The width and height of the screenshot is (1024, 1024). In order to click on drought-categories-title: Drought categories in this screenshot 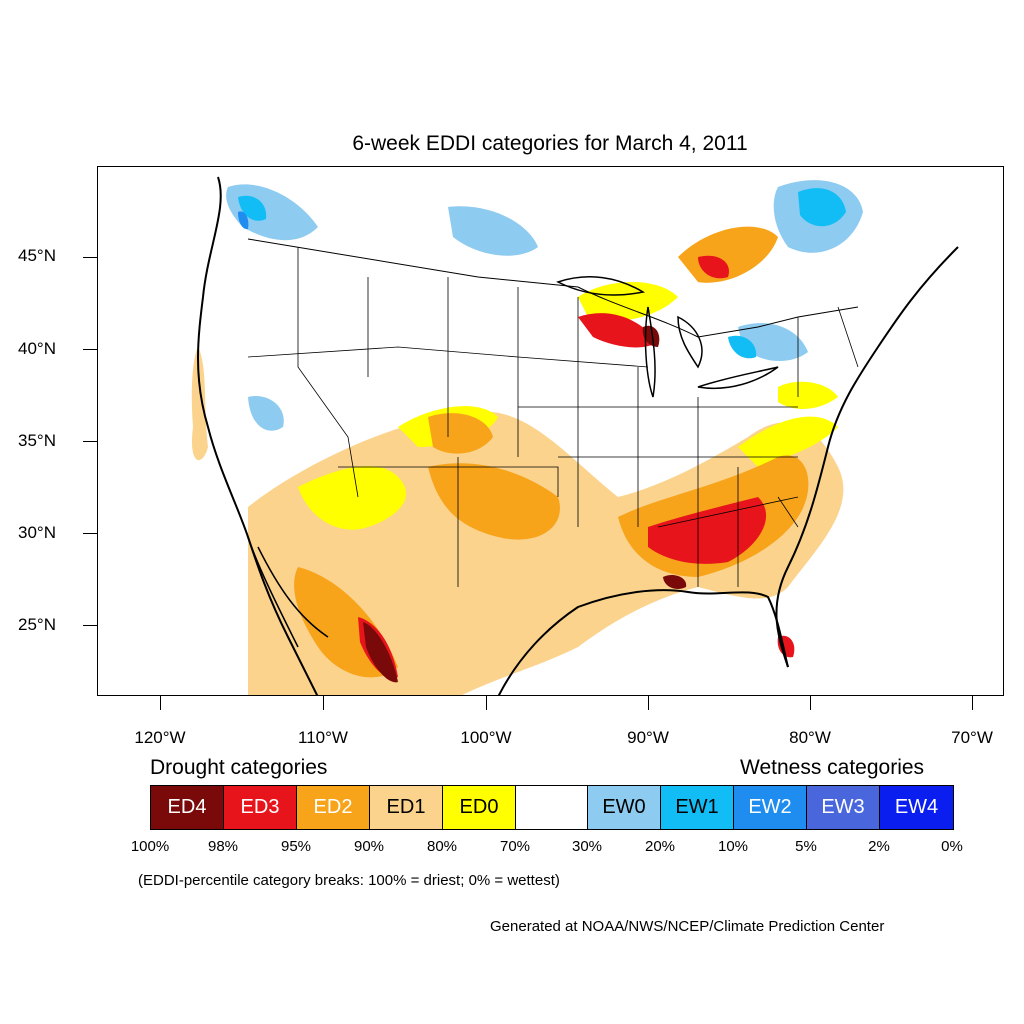, I will do `click(239, 767)`.